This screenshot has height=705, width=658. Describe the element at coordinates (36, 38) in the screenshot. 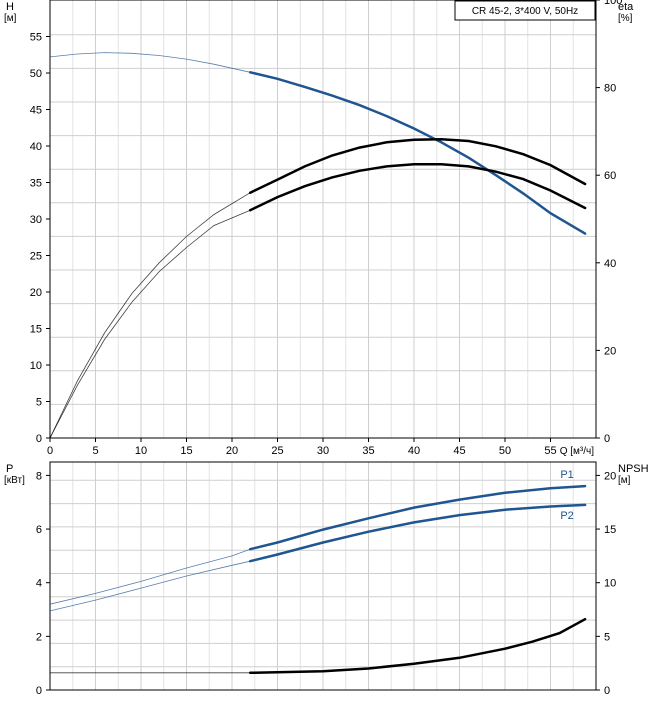

I see `y-left-tick-label: 55` at that location.